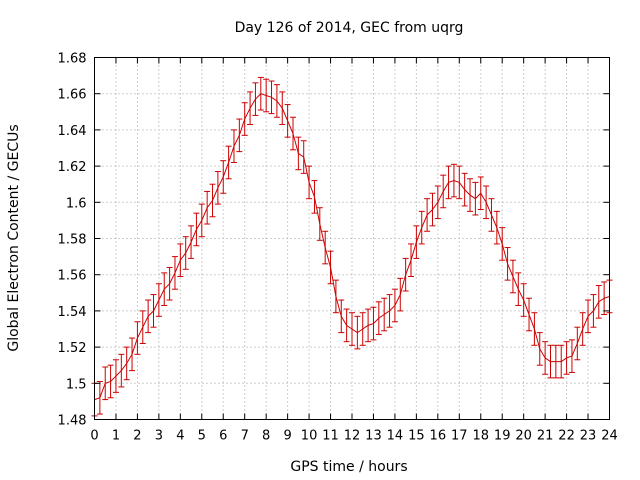  What do you see at coordinates (459, 436) in the screenshot?
I see `x-tick-label: 17` at bounding box center [459, 436].